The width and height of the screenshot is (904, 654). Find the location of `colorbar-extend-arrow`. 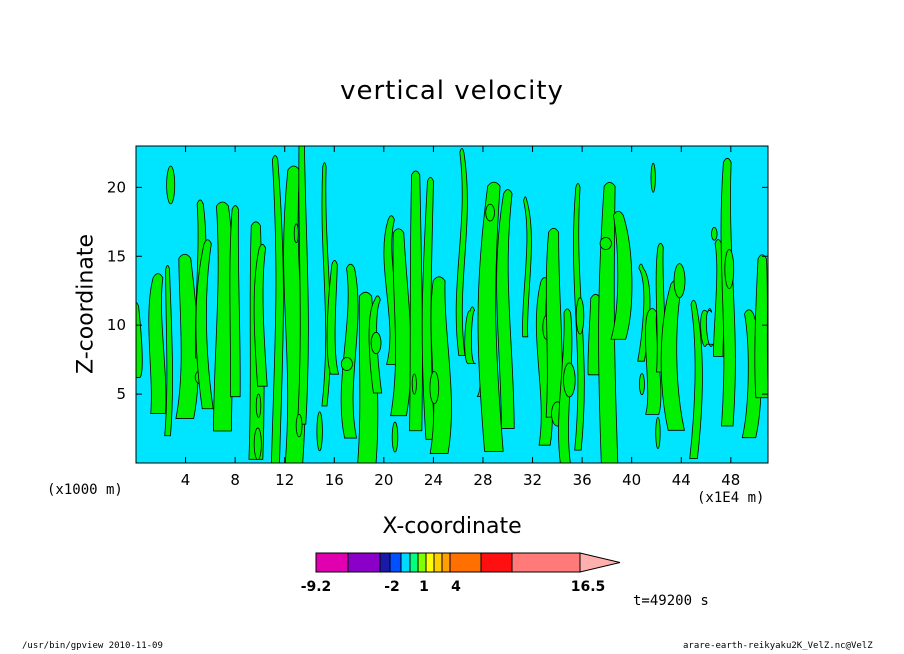

colorbar-extend-arrow is located at coordinates (600, 562).